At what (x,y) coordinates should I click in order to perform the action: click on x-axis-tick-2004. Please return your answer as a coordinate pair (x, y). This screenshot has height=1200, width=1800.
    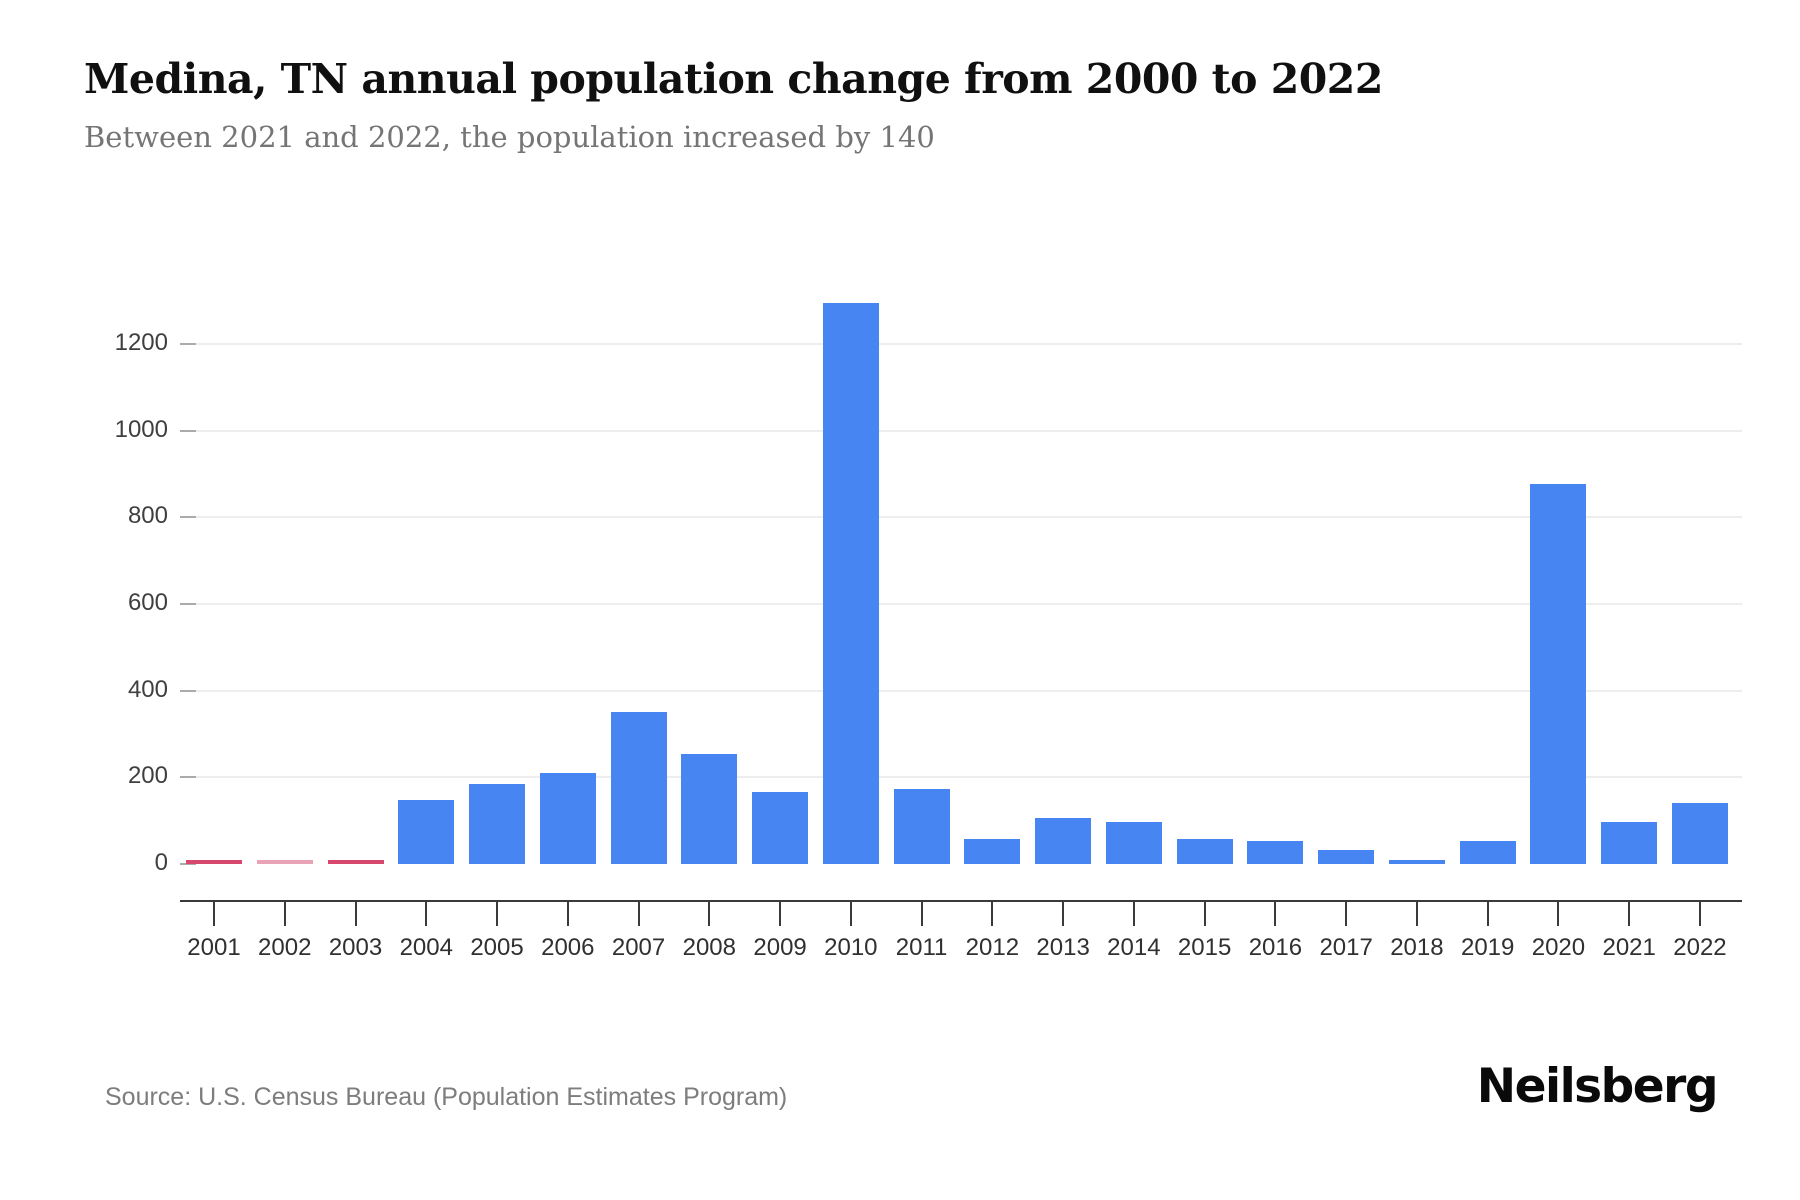
    Looking at the image, I should click on (426, 913).